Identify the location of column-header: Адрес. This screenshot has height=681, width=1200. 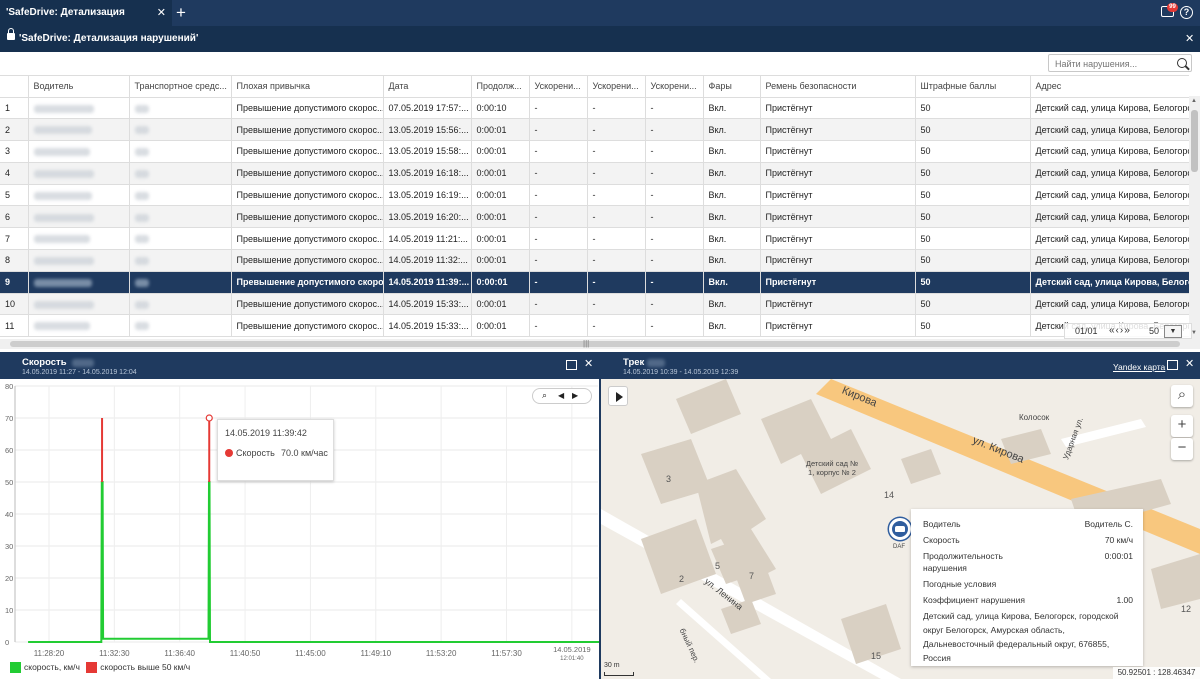
(1109, 87).